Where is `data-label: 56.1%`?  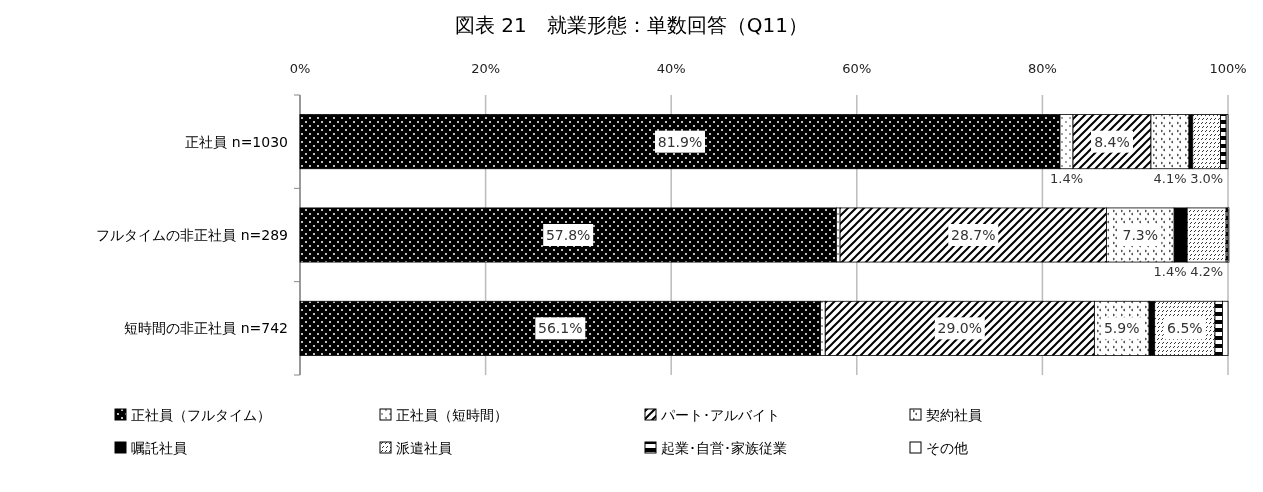
data-label: 56.1% is located at coordinates (560, 328).